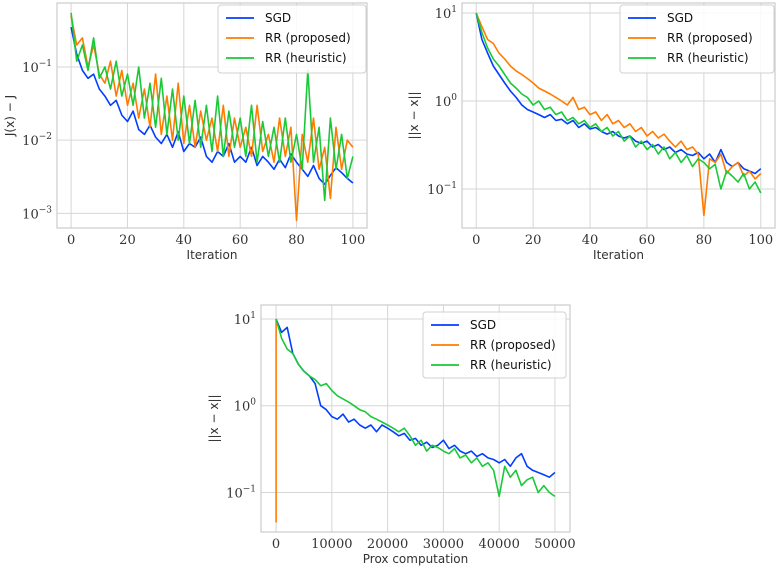  What do you see at coordinates (415, 559) in the screenshot?
I see `x-axis-label: Prox computation` at bounding box center [415, 559].